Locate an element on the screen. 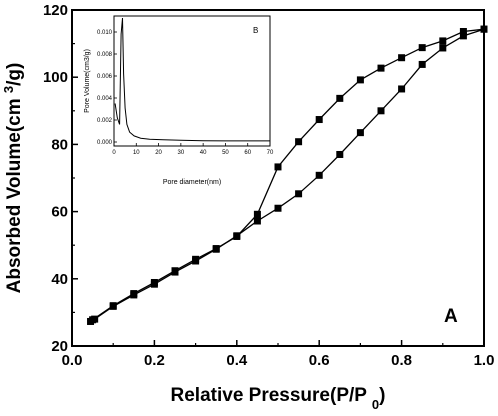 Image resolution: width=498 pixels, height=416 pixels. inset-x-tick-label: 70 is located at coordinates (270, 153).